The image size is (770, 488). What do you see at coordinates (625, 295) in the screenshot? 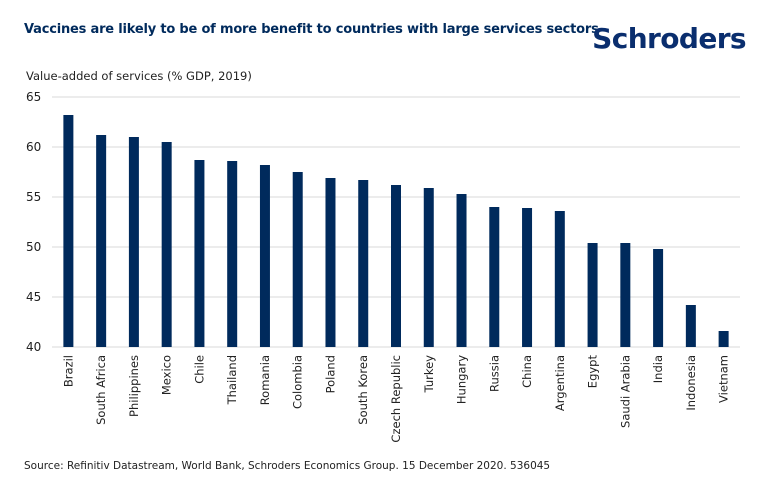
I see `bar-saudi-arabia` at bounding box center [625, 295].